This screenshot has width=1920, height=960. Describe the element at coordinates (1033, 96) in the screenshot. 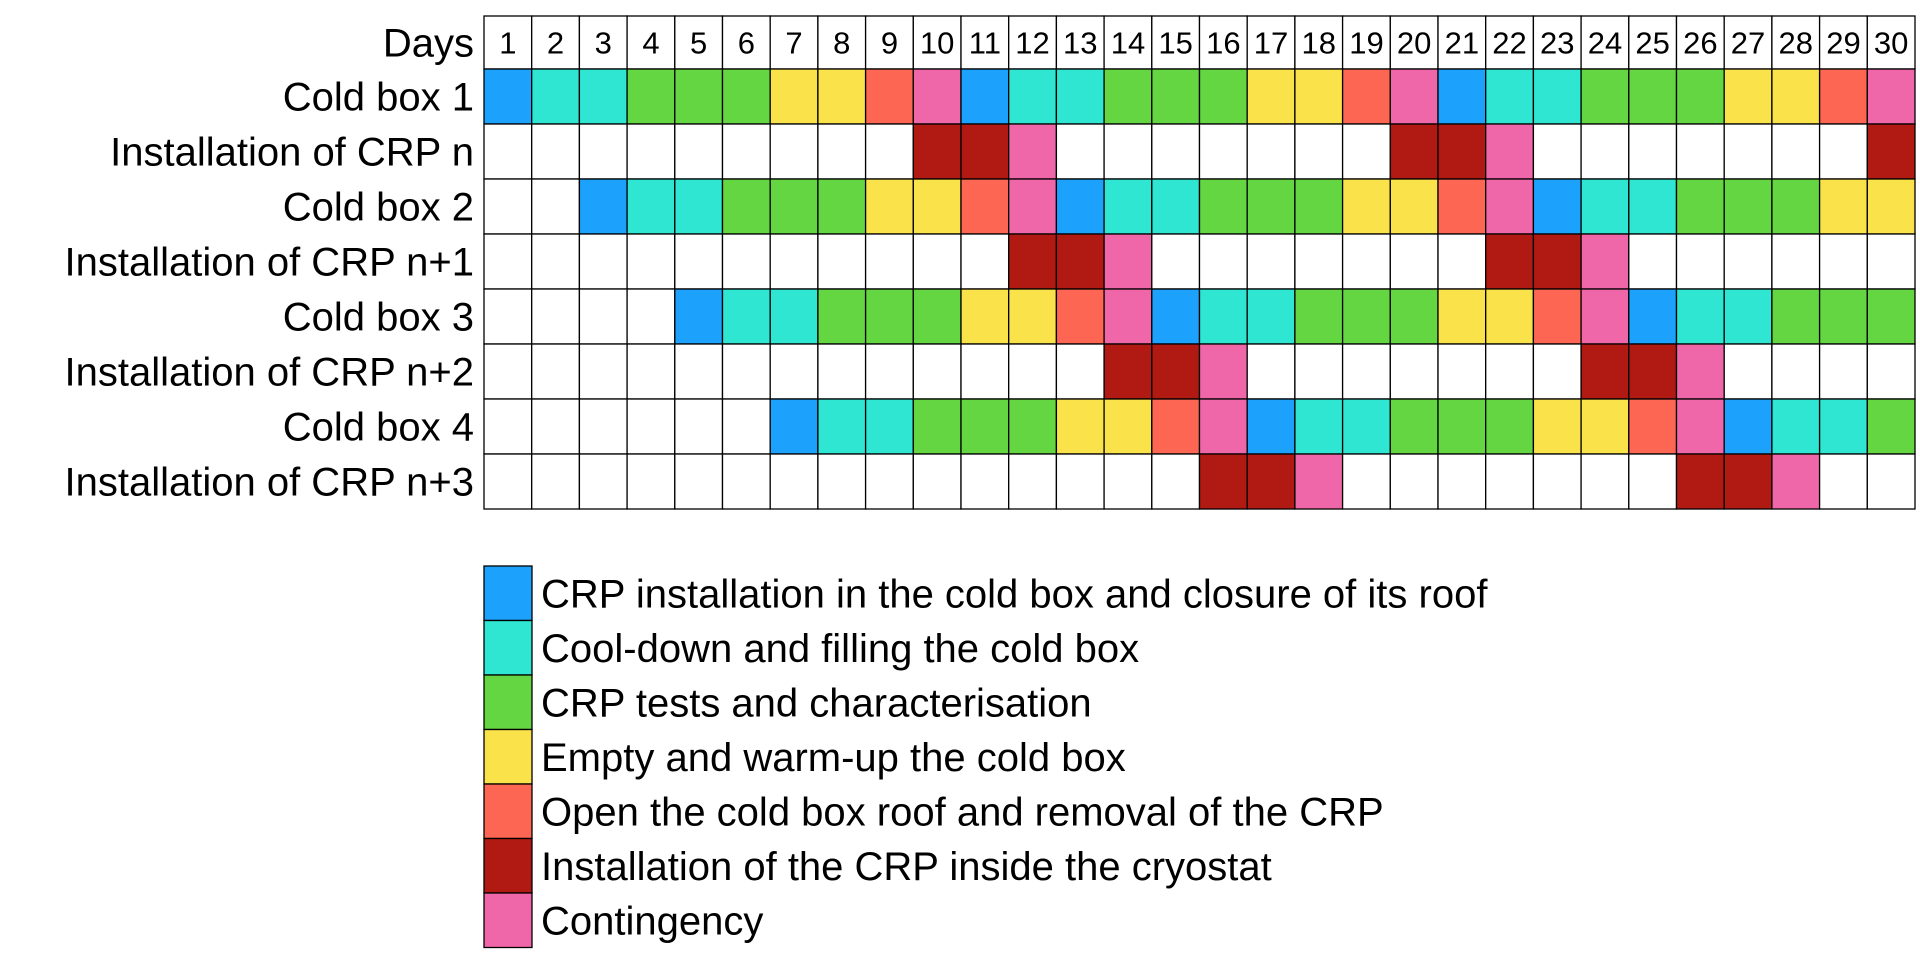

I see `schedule-cell-r1-d12` at that location.